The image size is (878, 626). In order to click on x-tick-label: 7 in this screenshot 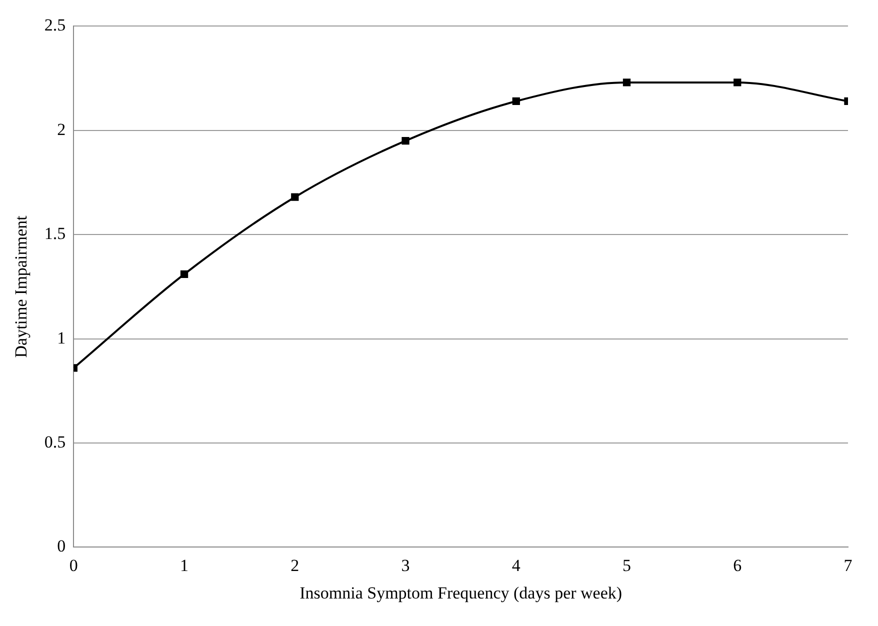, I will do `click(848, 565)`.